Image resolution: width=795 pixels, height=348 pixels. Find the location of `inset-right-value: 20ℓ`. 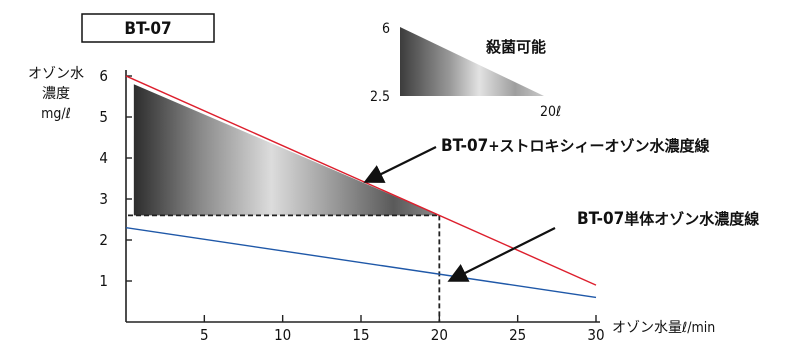

inset-right-value: 20ℓ is located at coordinates (550, 112).